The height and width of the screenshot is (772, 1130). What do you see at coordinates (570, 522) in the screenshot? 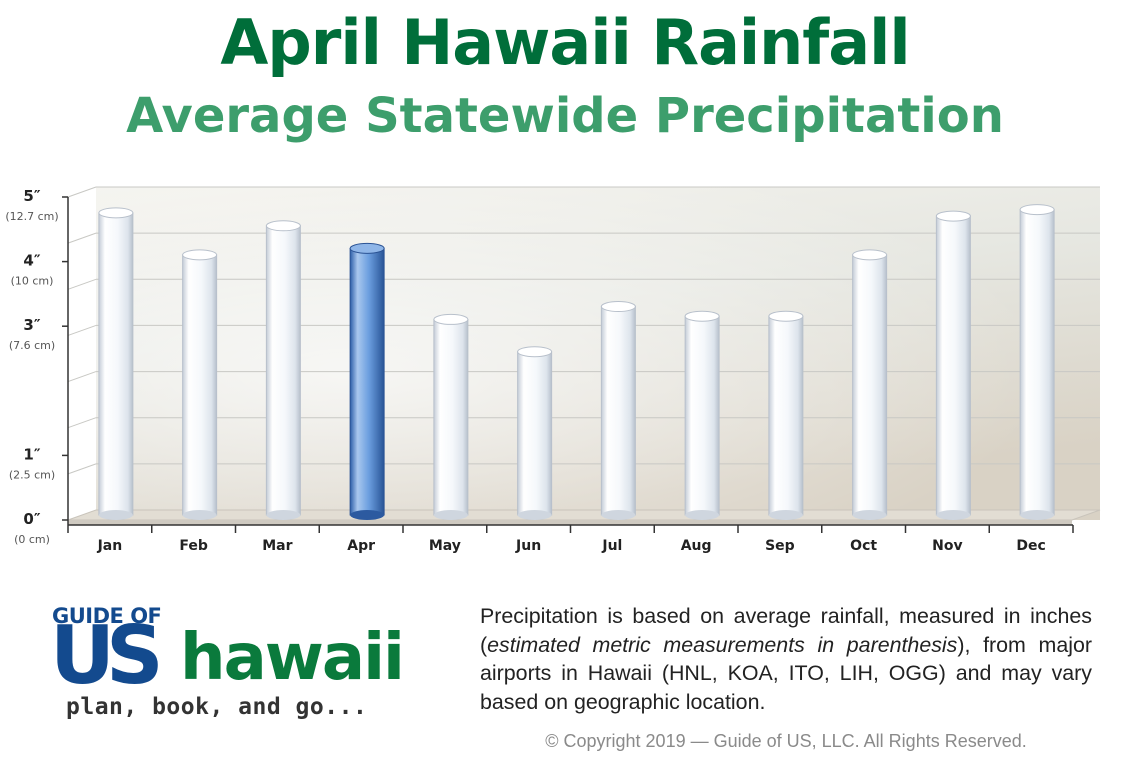
I see `floor-edge` at bounding box center [570, 522].